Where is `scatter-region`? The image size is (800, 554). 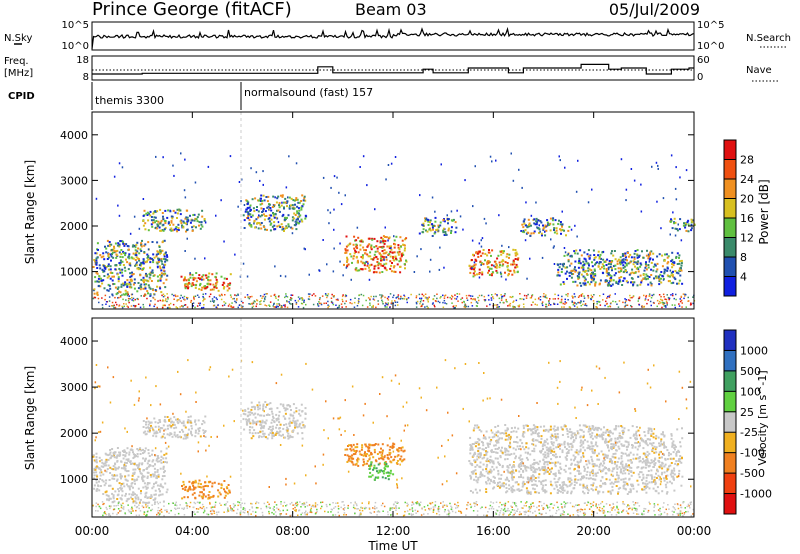
scatter-region is located at coordinates (174, 427).